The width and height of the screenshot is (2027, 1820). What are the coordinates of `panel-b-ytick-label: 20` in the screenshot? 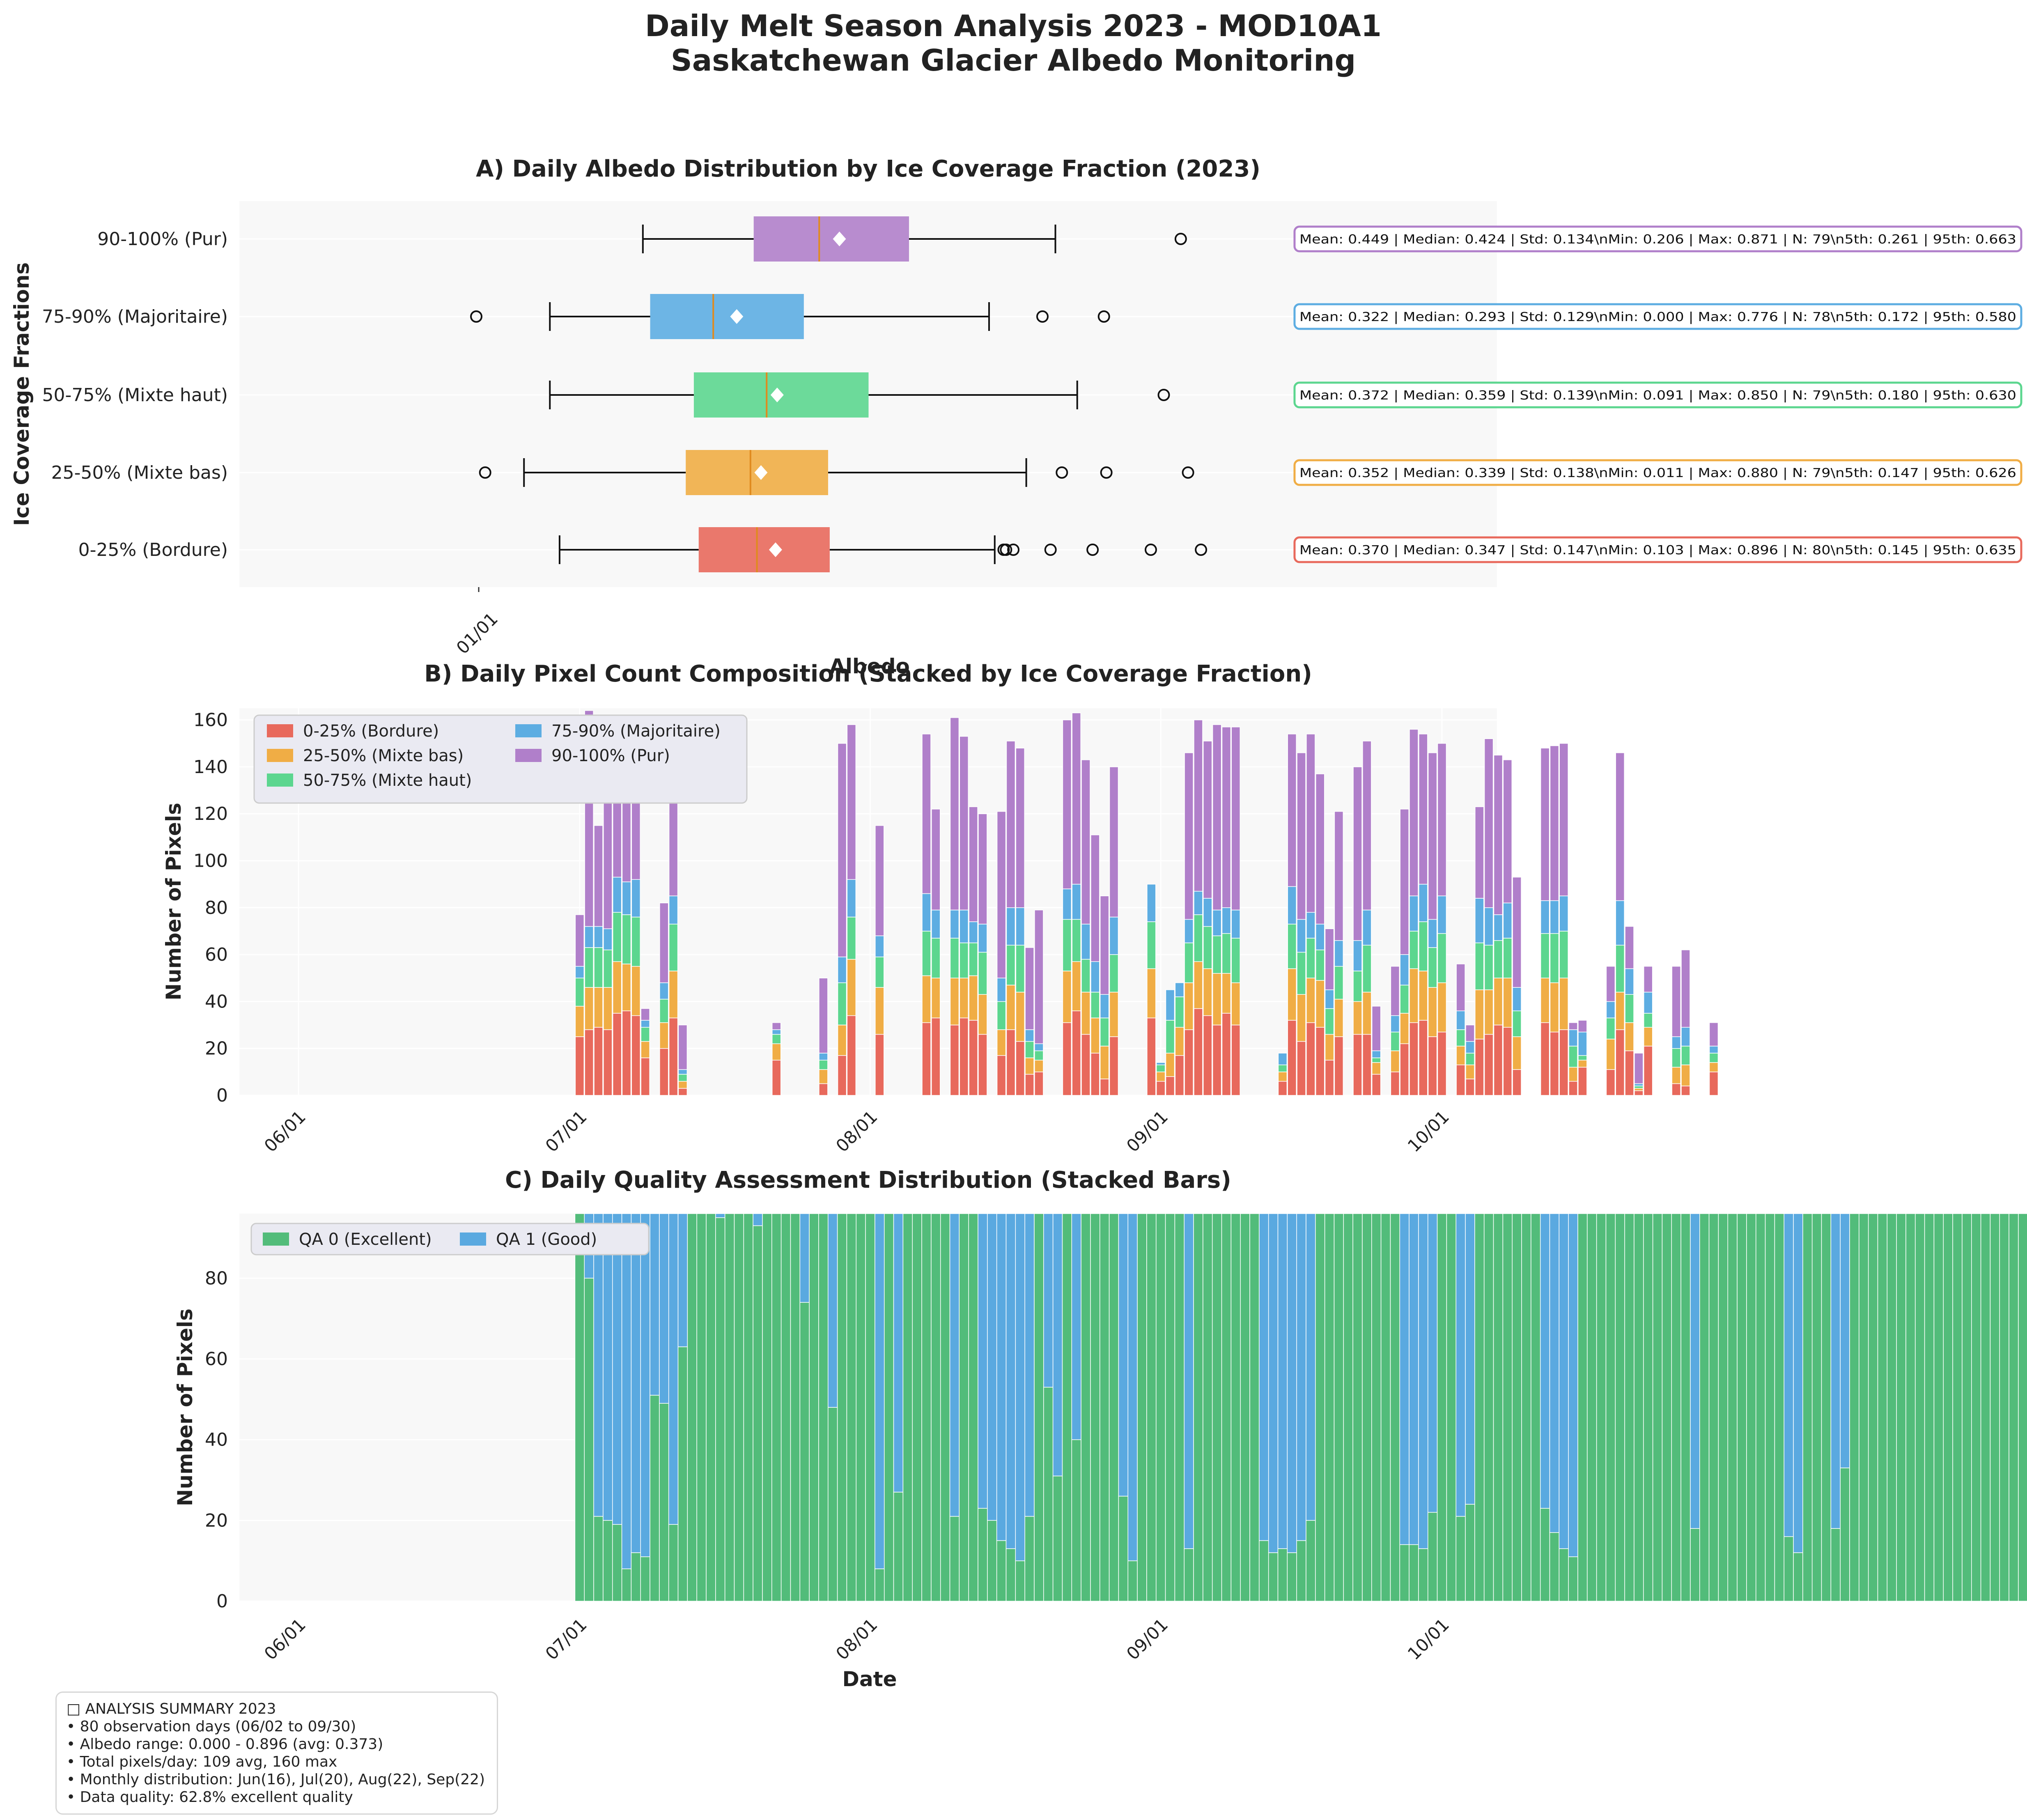 It's located at (217, 1048).